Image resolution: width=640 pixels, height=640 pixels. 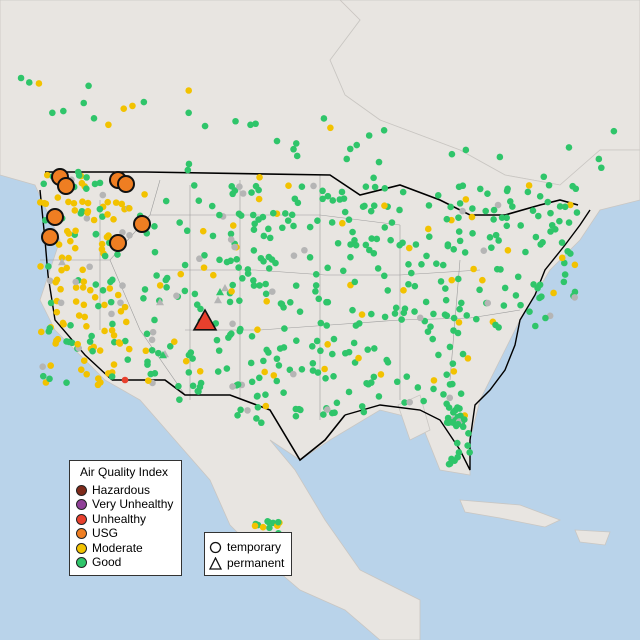 I want to click on legend-row-hazardous: Hazardous, so click(x=113, y=490).